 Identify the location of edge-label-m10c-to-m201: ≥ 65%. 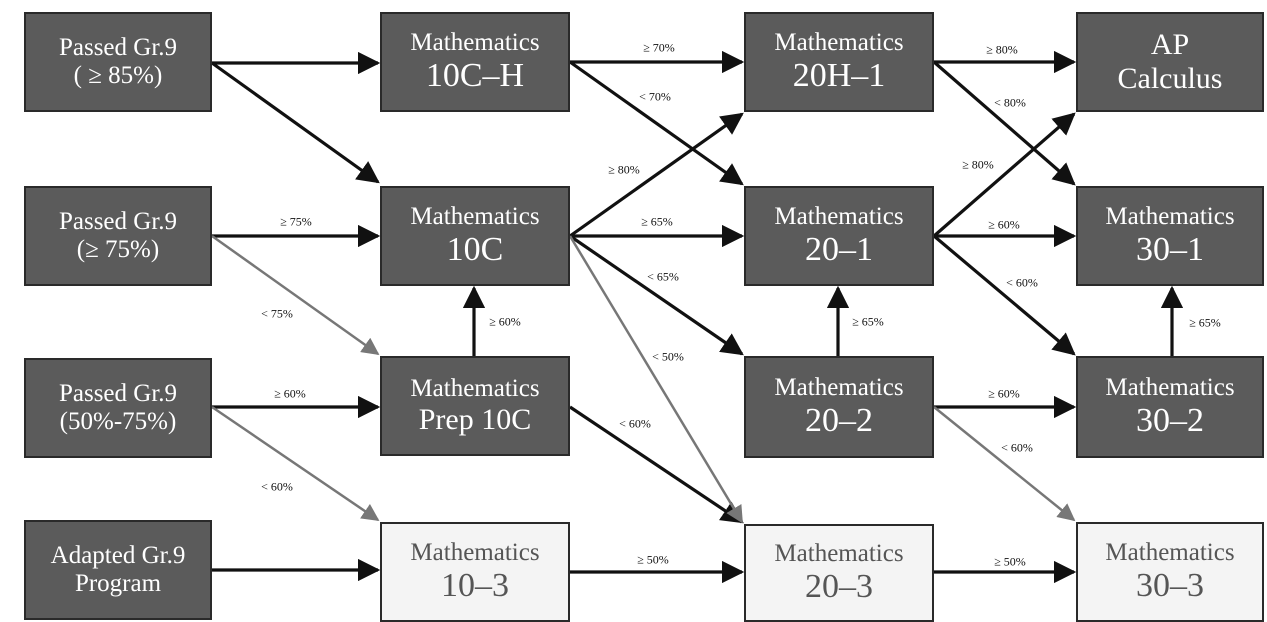
(657, 221).